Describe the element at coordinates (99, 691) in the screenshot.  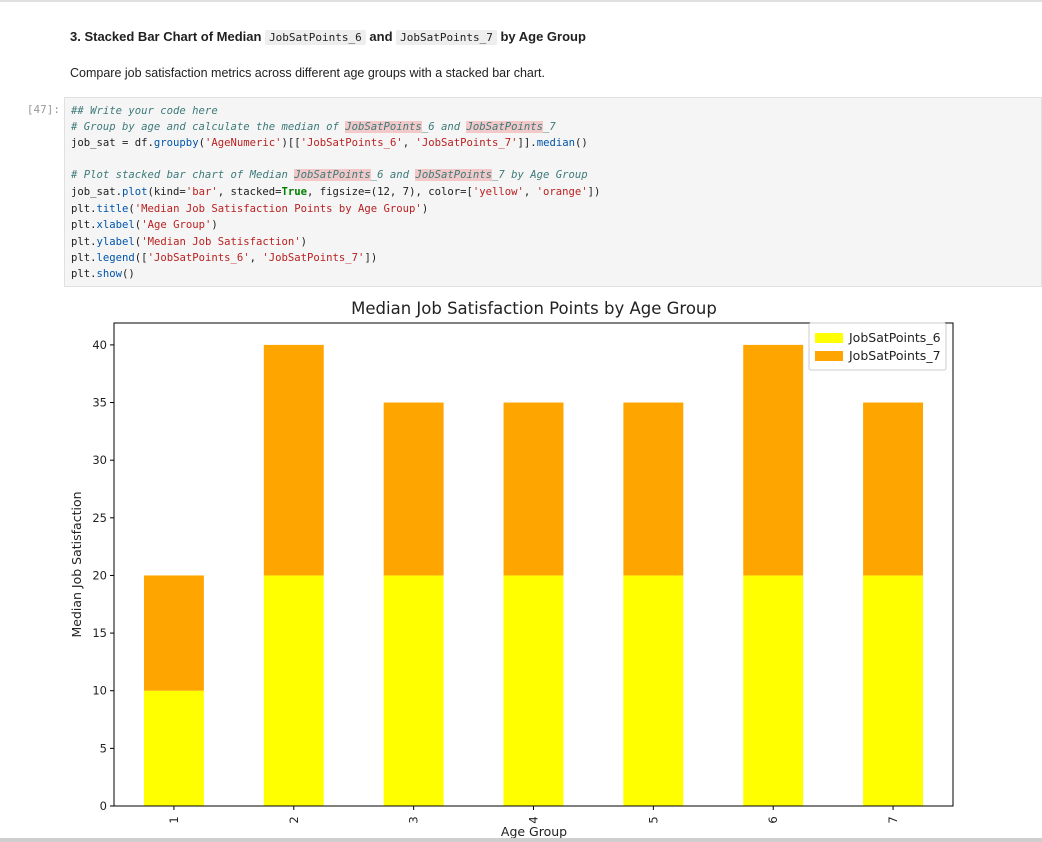
I see `y-tick-label: 10` at that location.